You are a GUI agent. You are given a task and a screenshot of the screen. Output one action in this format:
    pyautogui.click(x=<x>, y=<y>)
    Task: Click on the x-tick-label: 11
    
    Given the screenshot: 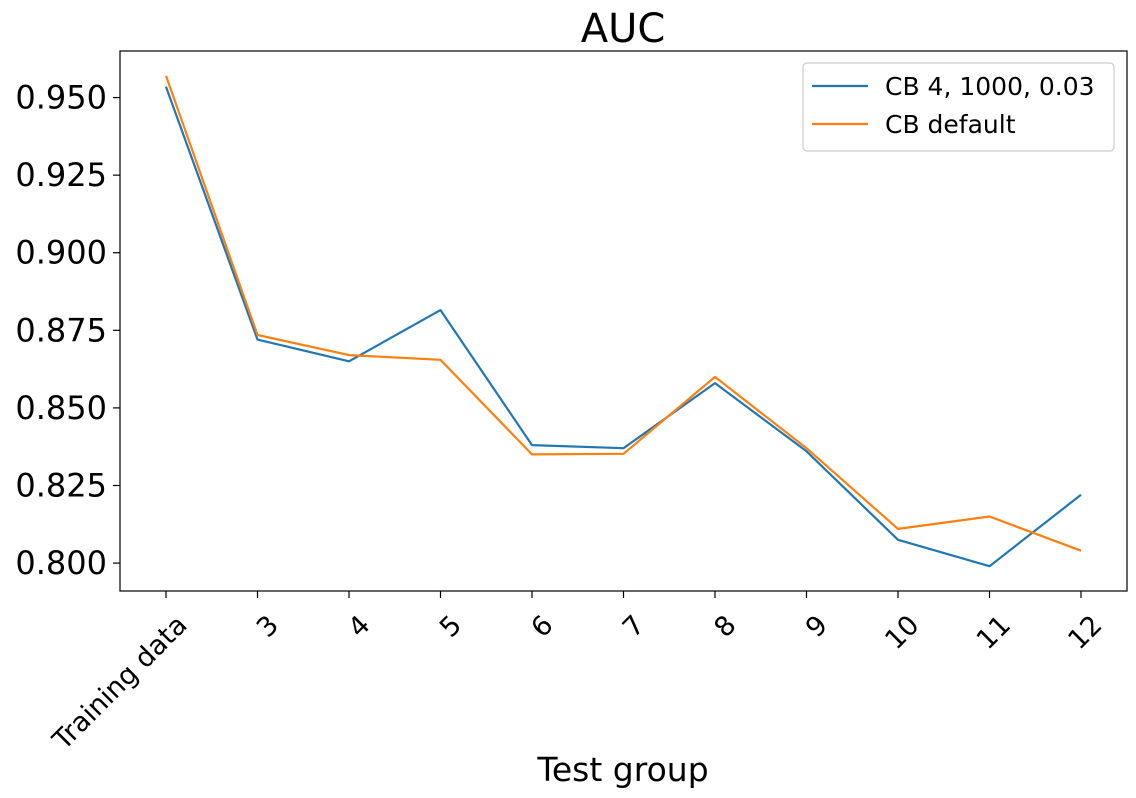 What is the action you would take?
    pyautogui.click(x=994, y=633)
    